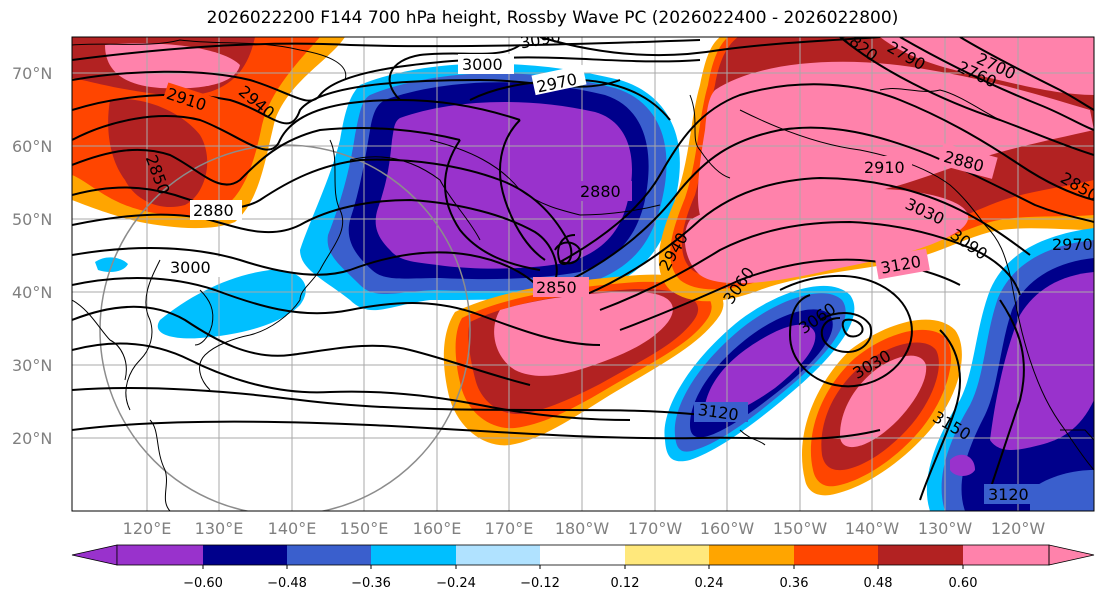 Image resolution: width=1105 pixels, height=604 pixels. Describe the element at coordinates (292, 528) in the screenshot. I see `lon-label: 140°E` at that location.